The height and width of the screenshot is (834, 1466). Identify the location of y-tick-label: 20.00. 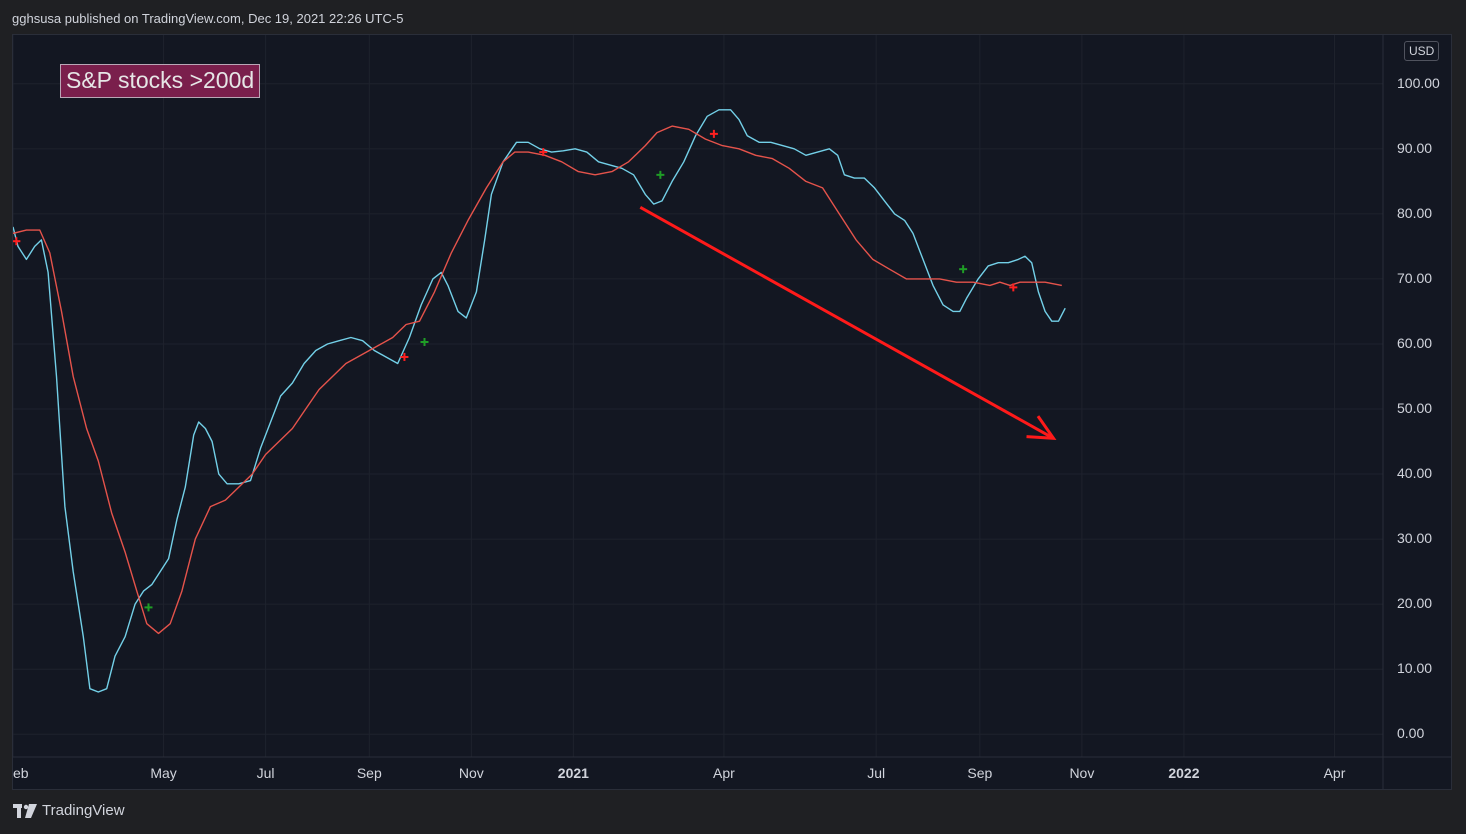
(1414, 603).